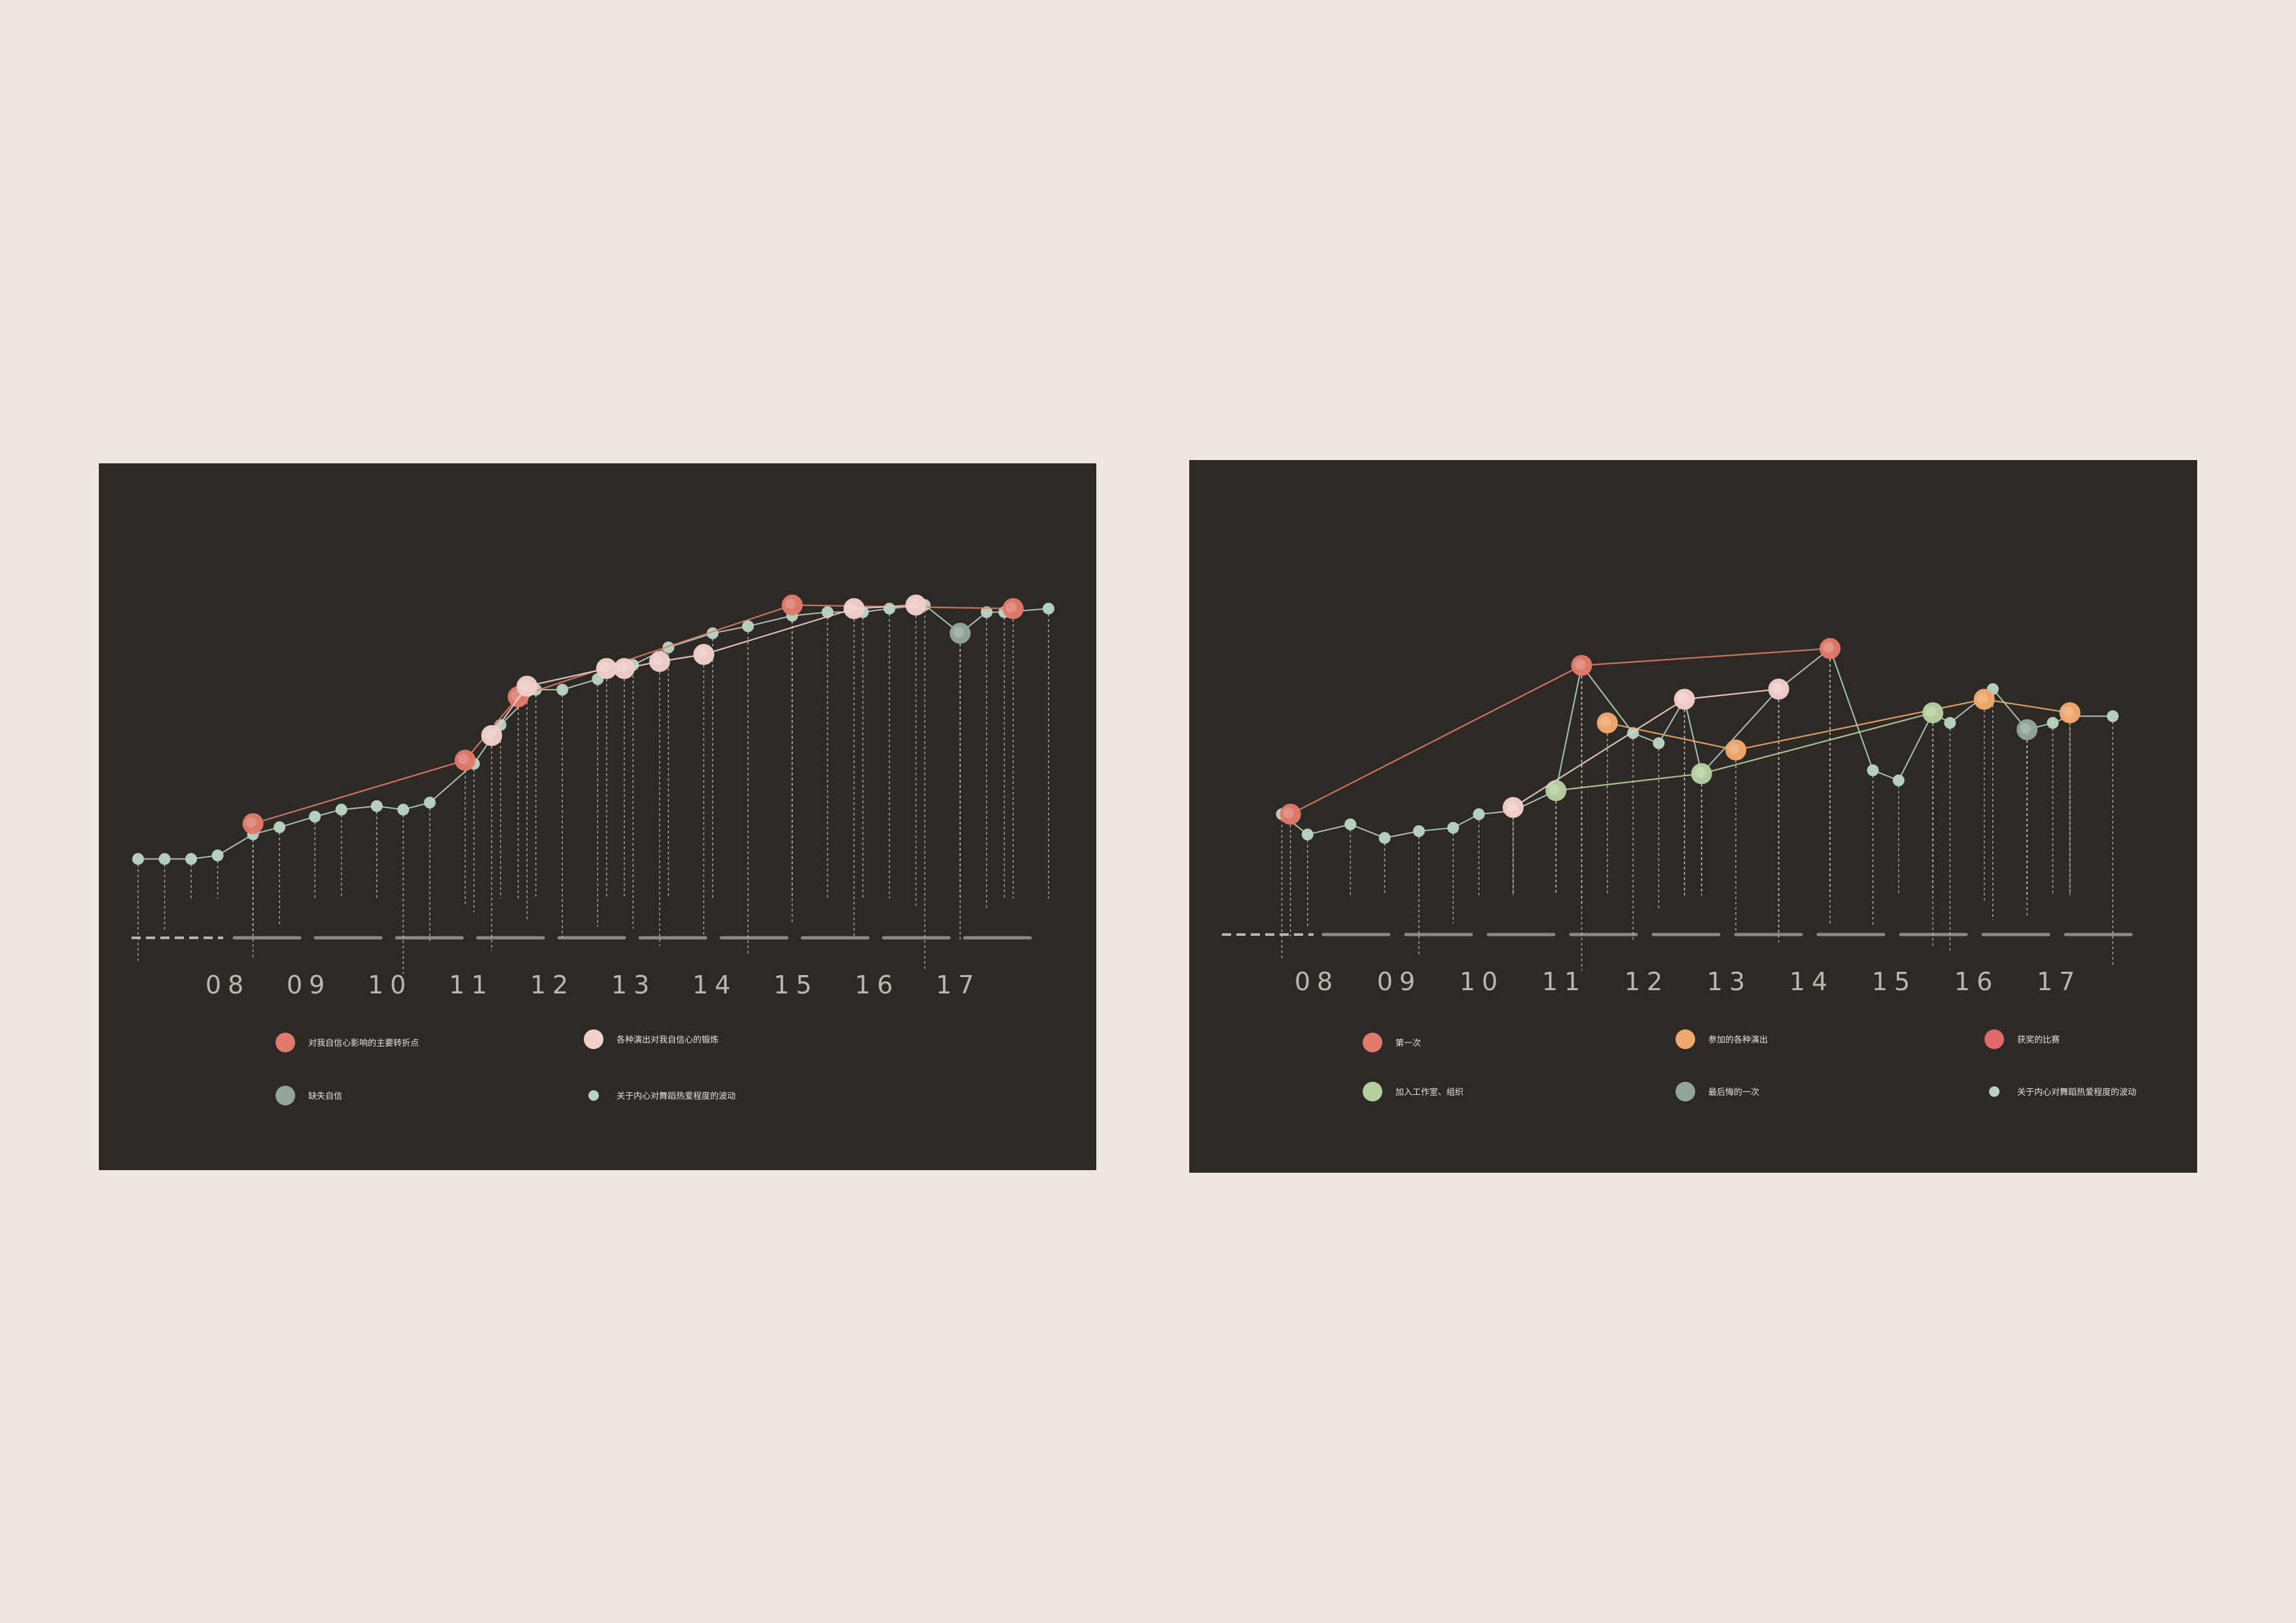 The image size is (2296, 1623). Describe the element at coordinates (1482, 981) in the screenshot. I see `x-tick-label: 10` at that location.